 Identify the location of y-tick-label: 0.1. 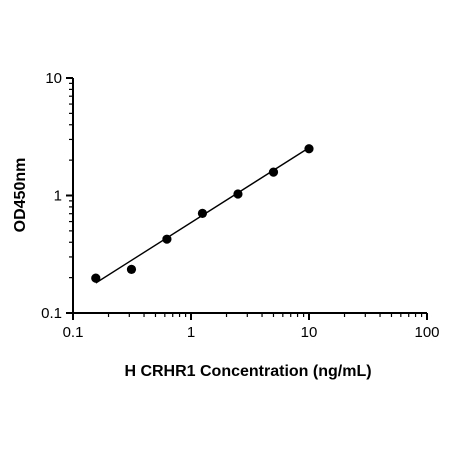
(51, 313).